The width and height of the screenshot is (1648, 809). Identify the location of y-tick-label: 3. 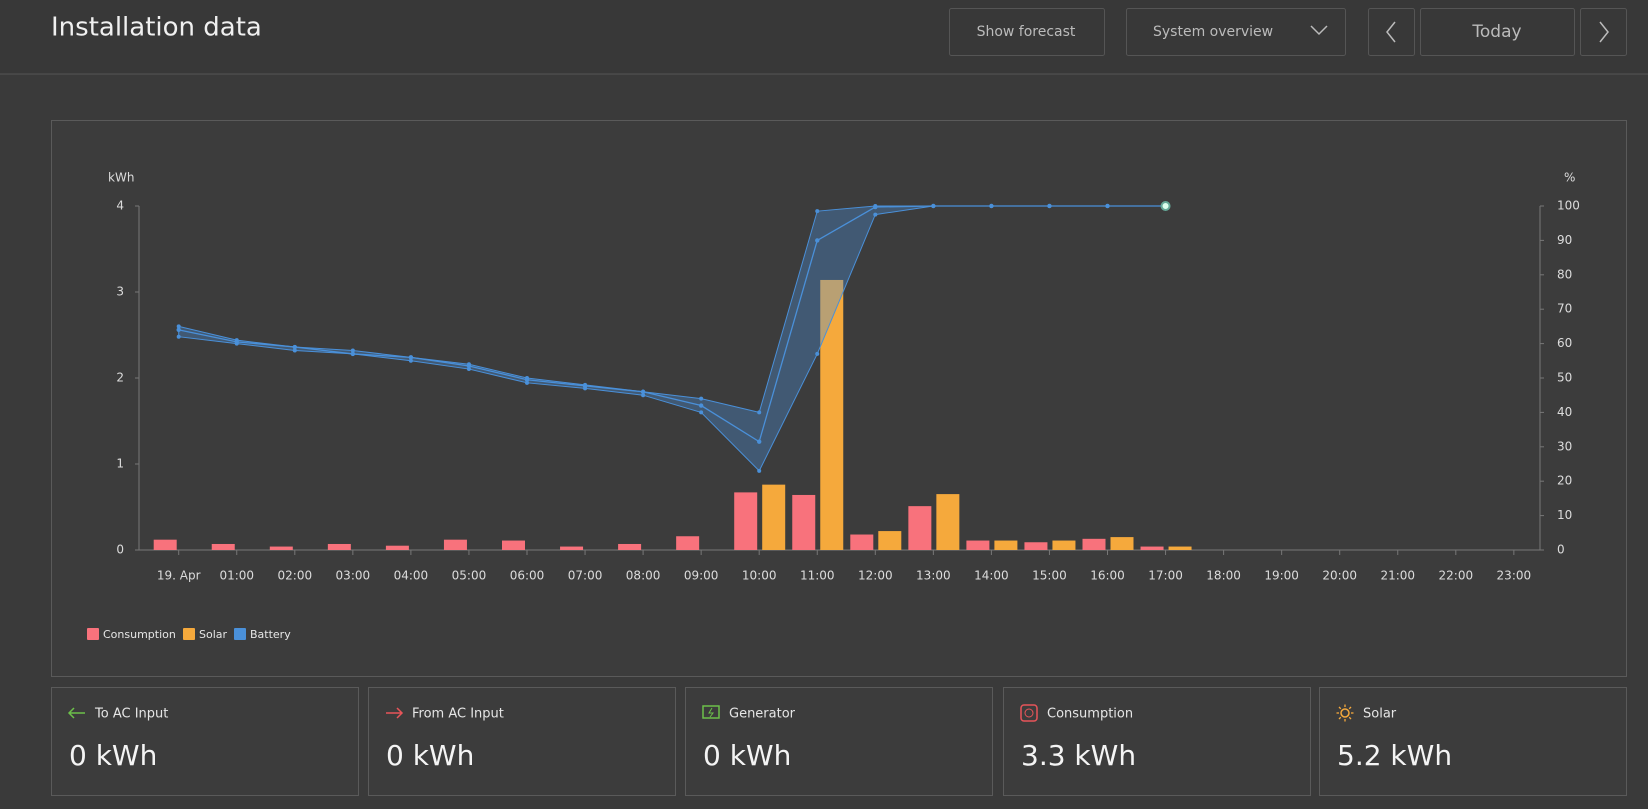
(120, 292).